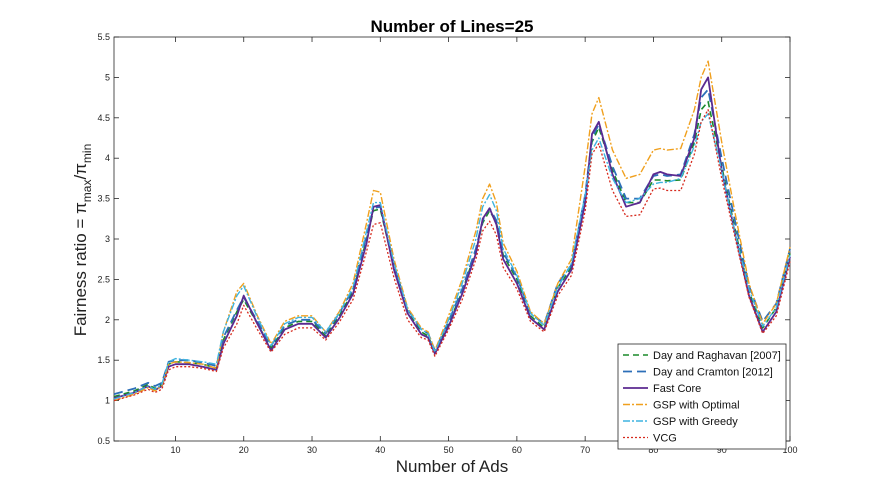 This screenshot has width=872, height=497. Describe the element at coordinates (244, 450) in the screenshot. I see `x-tick-label: 20` at that location.